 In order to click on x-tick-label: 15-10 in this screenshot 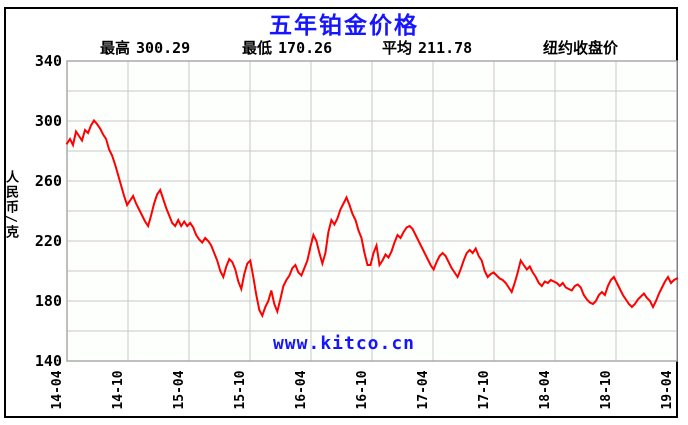, I will do `click(240, 390)`.